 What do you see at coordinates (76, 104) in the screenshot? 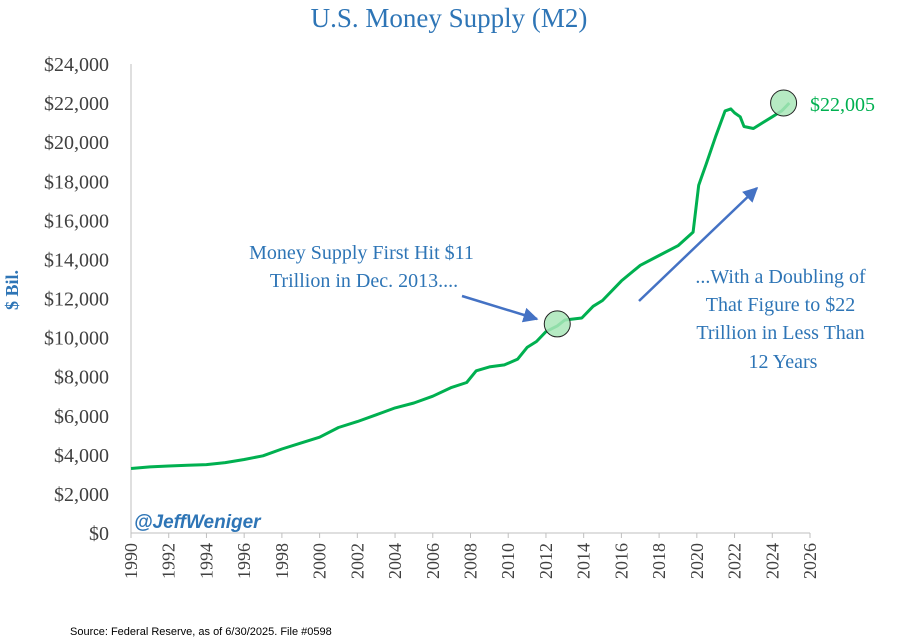
I see `y-tick-label: $22,000` at bounding box center [76, 104].